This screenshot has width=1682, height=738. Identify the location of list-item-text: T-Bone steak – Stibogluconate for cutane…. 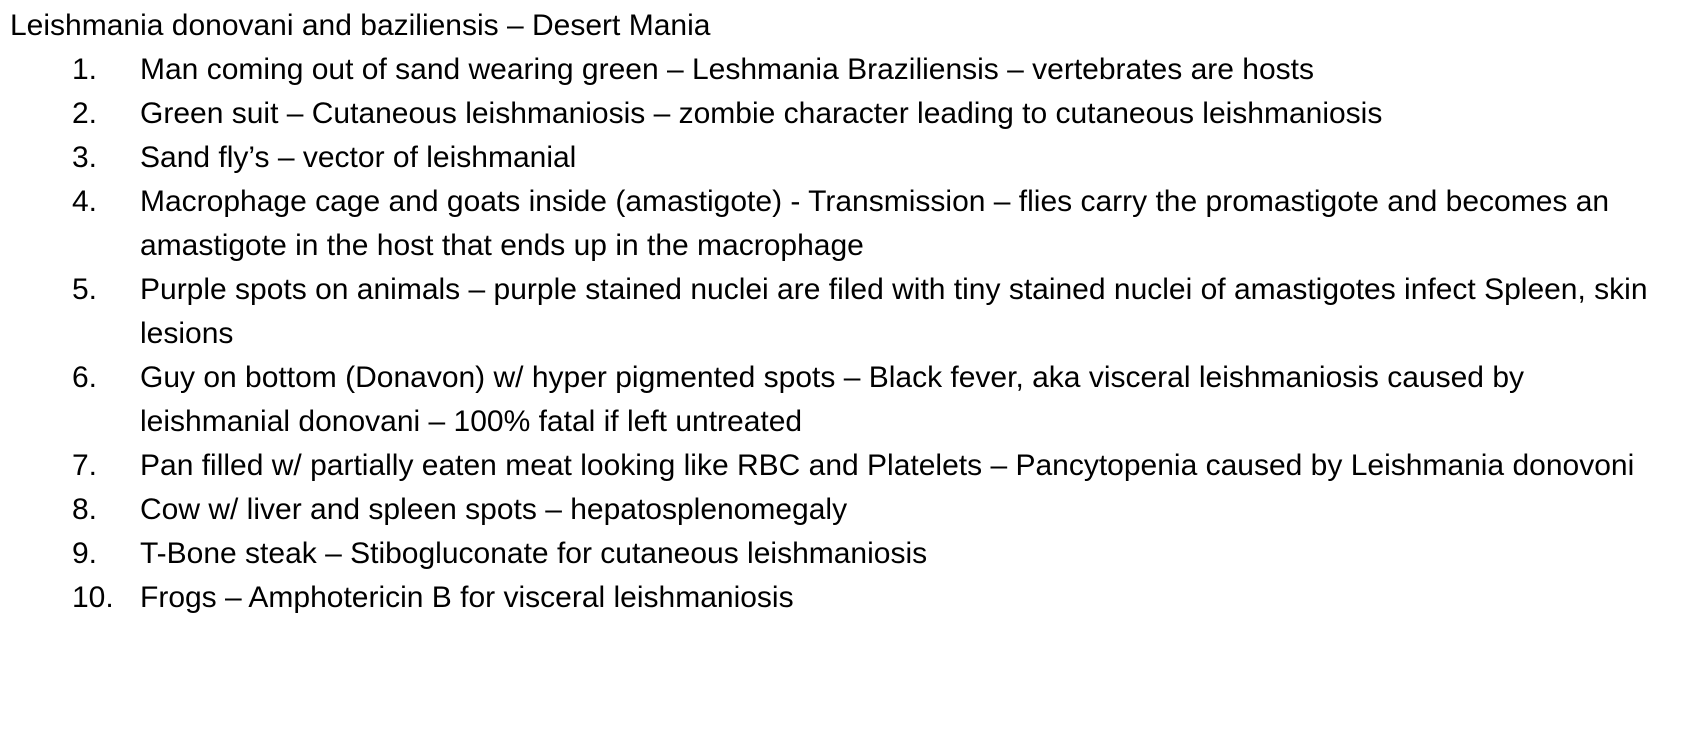
(534, 553).